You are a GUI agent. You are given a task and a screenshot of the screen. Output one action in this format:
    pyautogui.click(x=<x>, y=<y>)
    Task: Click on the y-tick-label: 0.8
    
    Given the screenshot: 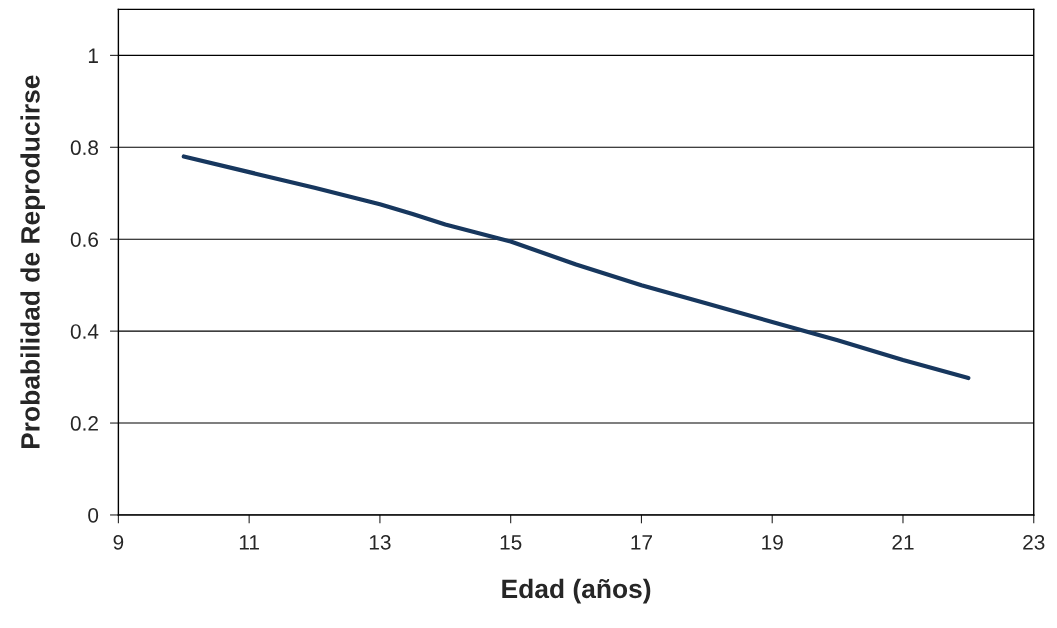 What is the action you would take?
    pyautogui.click(x=84, y=148)
    